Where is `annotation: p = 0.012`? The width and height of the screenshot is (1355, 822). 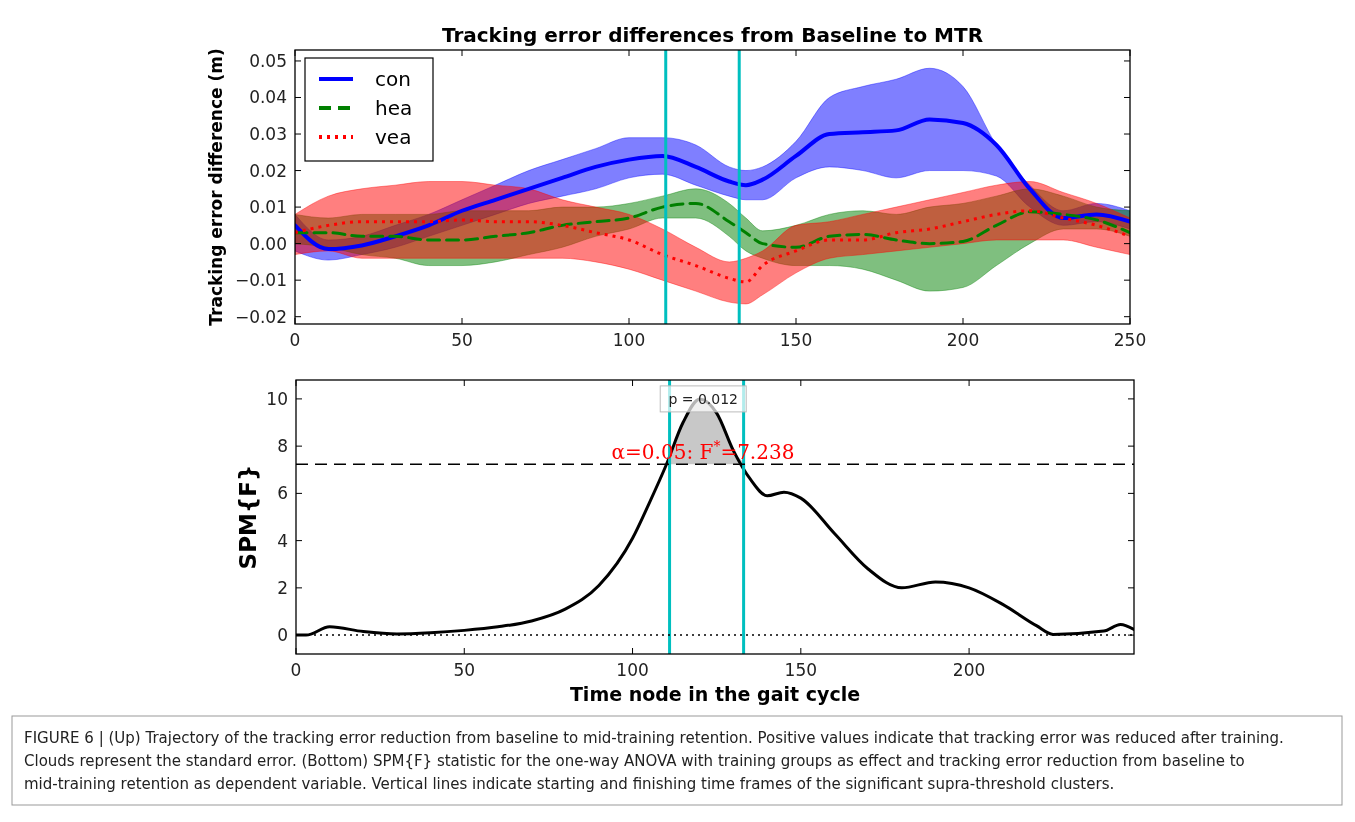 annotation: p = 0.012 is located at coordinates (703, 398).